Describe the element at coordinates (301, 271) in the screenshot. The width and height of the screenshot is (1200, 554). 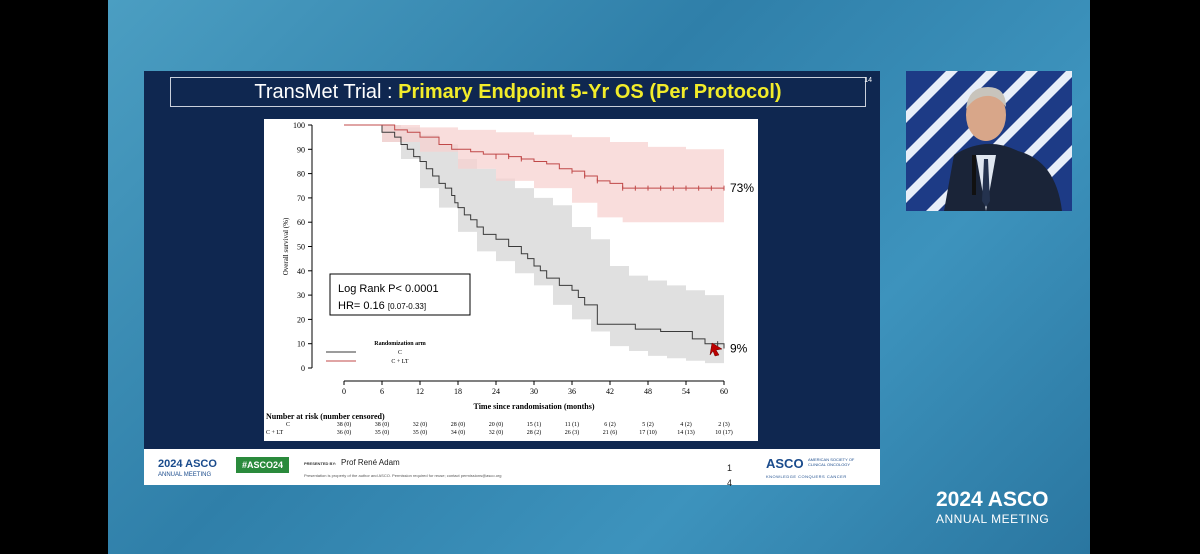
I see `y-tick-label: 40` at that location.